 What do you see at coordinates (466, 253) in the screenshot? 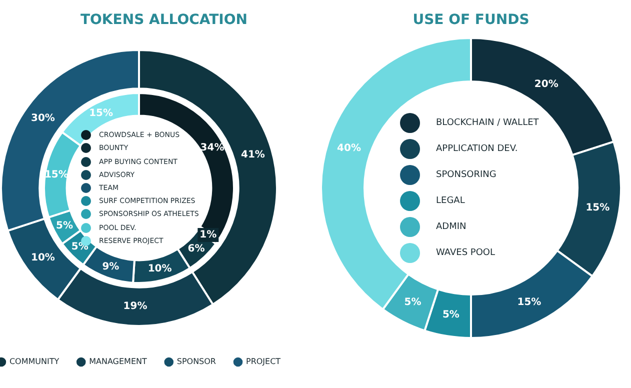
I see `legend-label: WAVES POOL` at bounding box center [466, 253].